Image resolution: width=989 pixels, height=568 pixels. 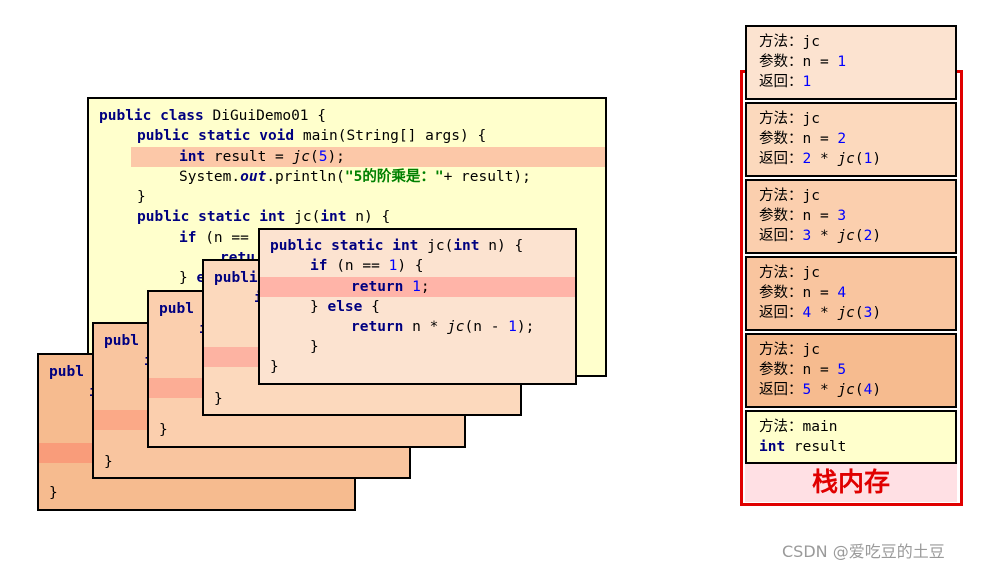 What do you see at coordinates (863, 551) in the screenshot?
I see `watermark: CSDN @爱吃豆的土豆` at bounding box center [863, 551].